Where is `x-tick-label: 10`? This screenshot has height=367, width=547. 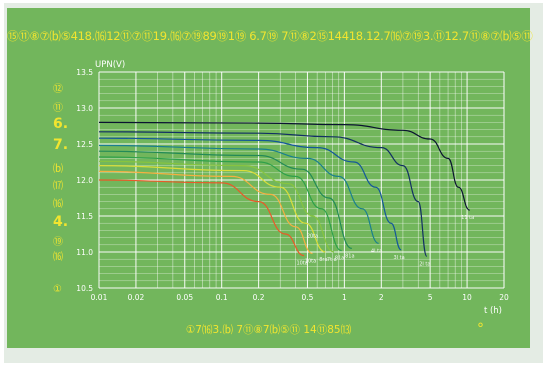 x-tick-label: 10 is located at coordinates (467, 297).